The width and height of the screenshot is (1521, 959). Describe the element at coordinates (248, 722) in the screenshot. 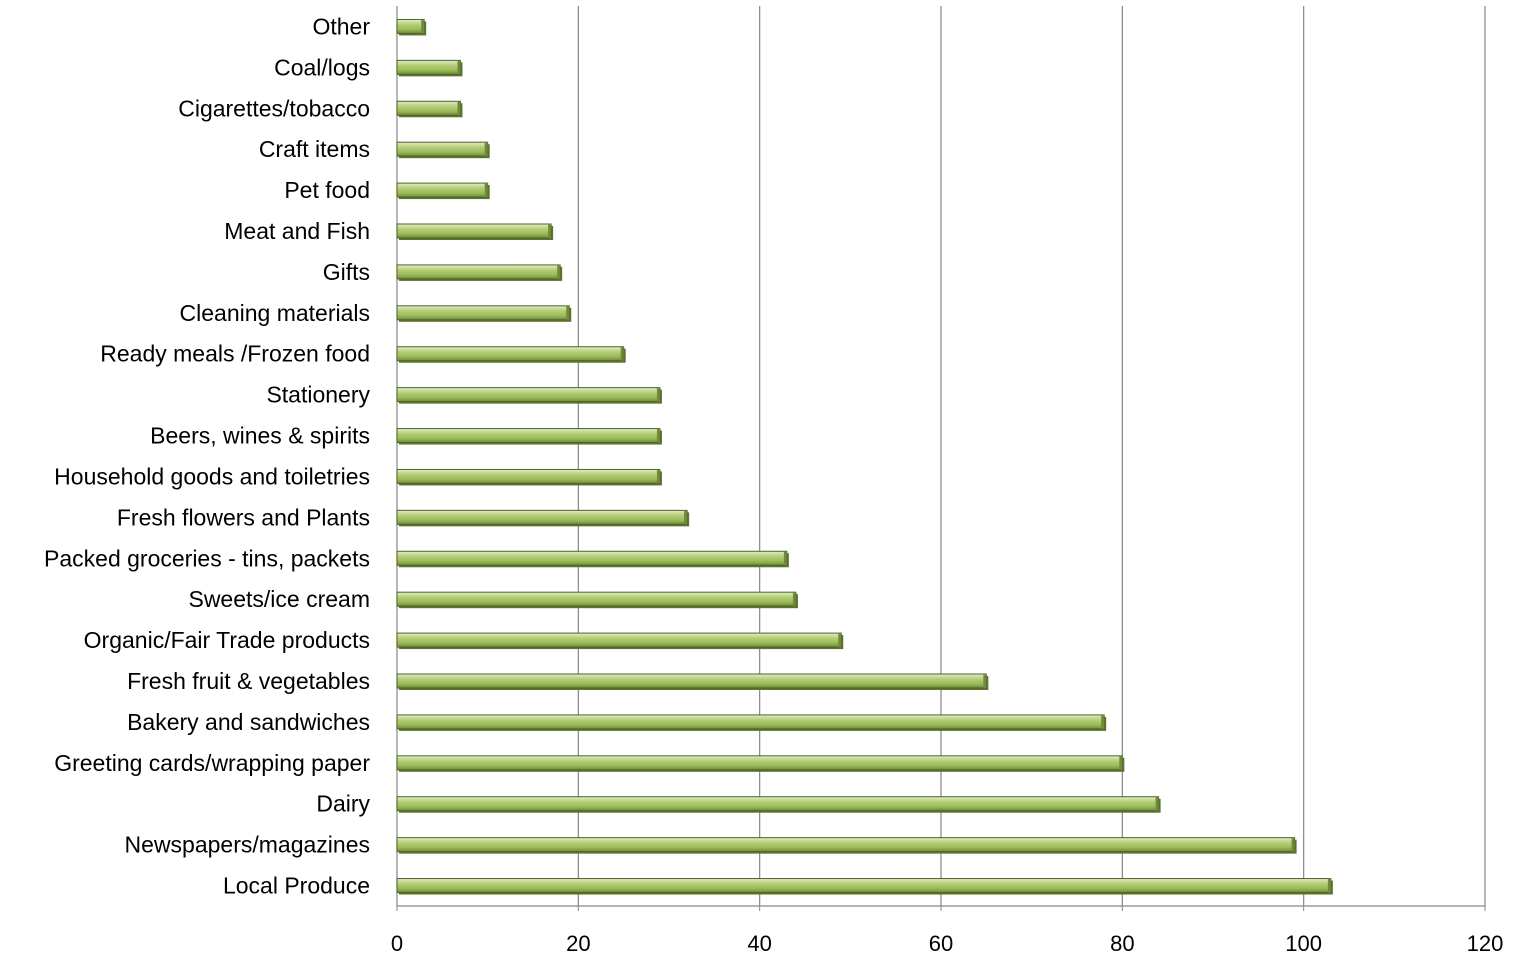

I see `category-label: Bakery and sandwiches` at that location.